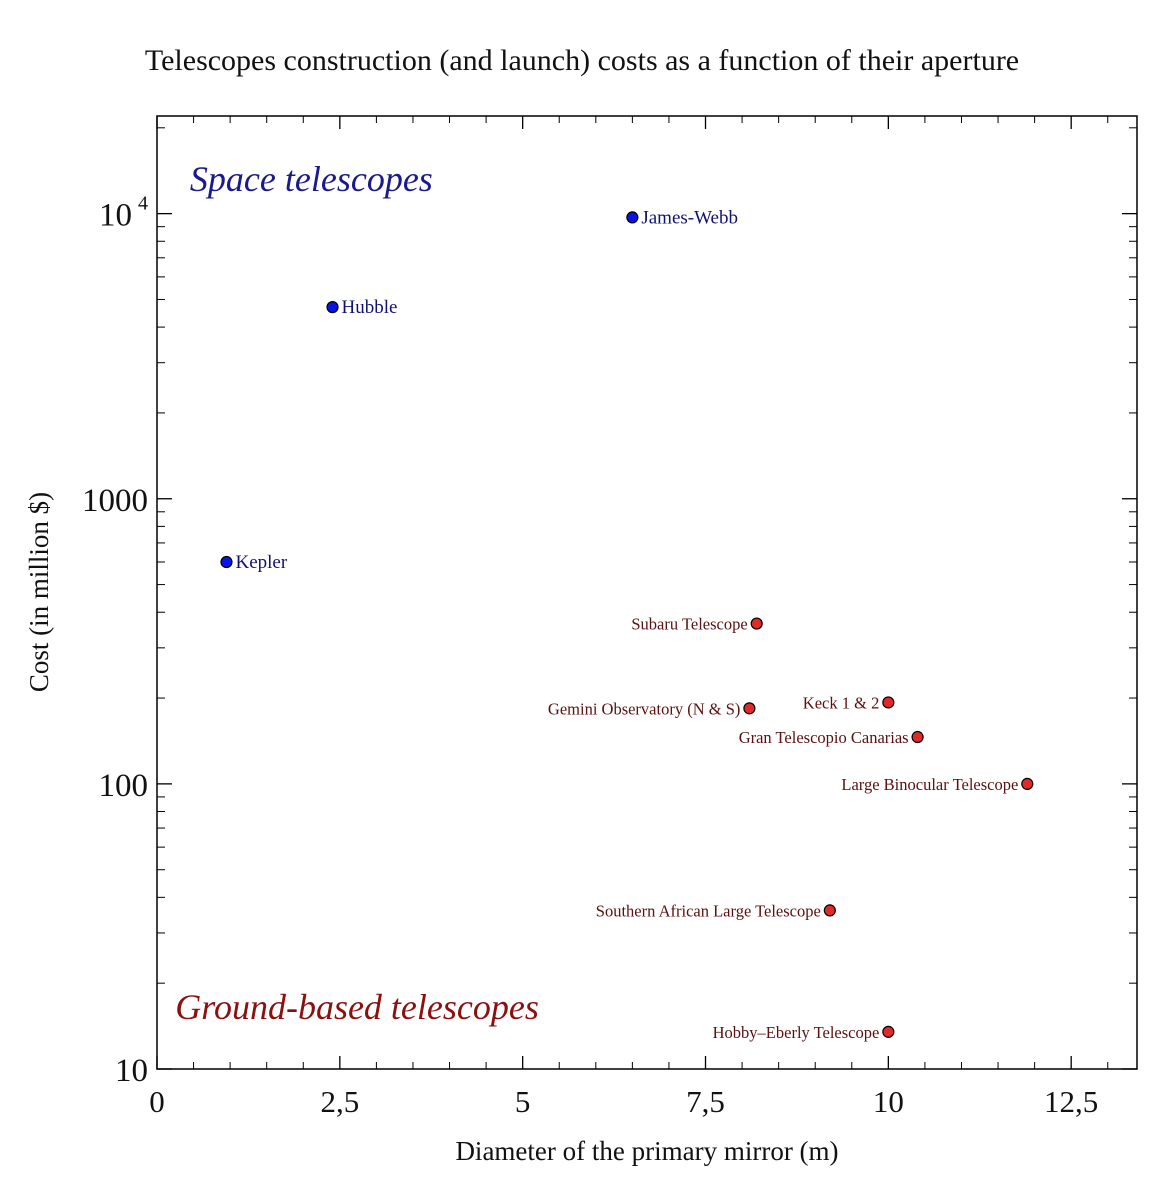 The width and height of the screenshot is (1152, 1200). I want to click on y-axis-tick-labels: 10 100 1000 10 4, so click(115, 641).